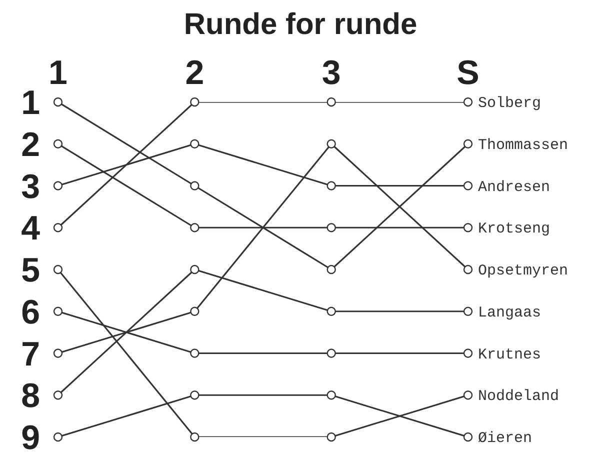  Describe the element at coordinates (194, 73) in the screenshot. I see `x-tick-label: 2` at that location.